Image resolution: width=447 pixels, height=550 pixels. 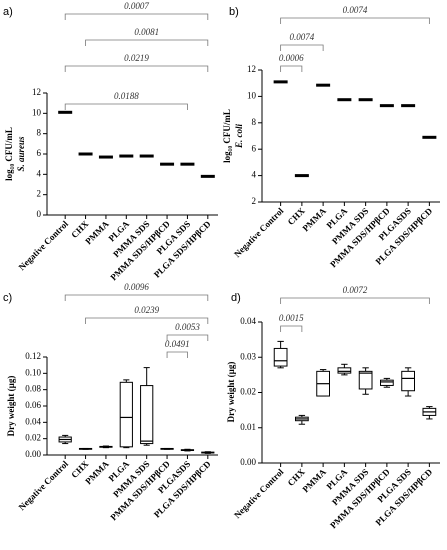 What do you see at coordinates (291, 318) in the screenshot?
I see `p-value: 0.0015` at bounding box center [291, 318].